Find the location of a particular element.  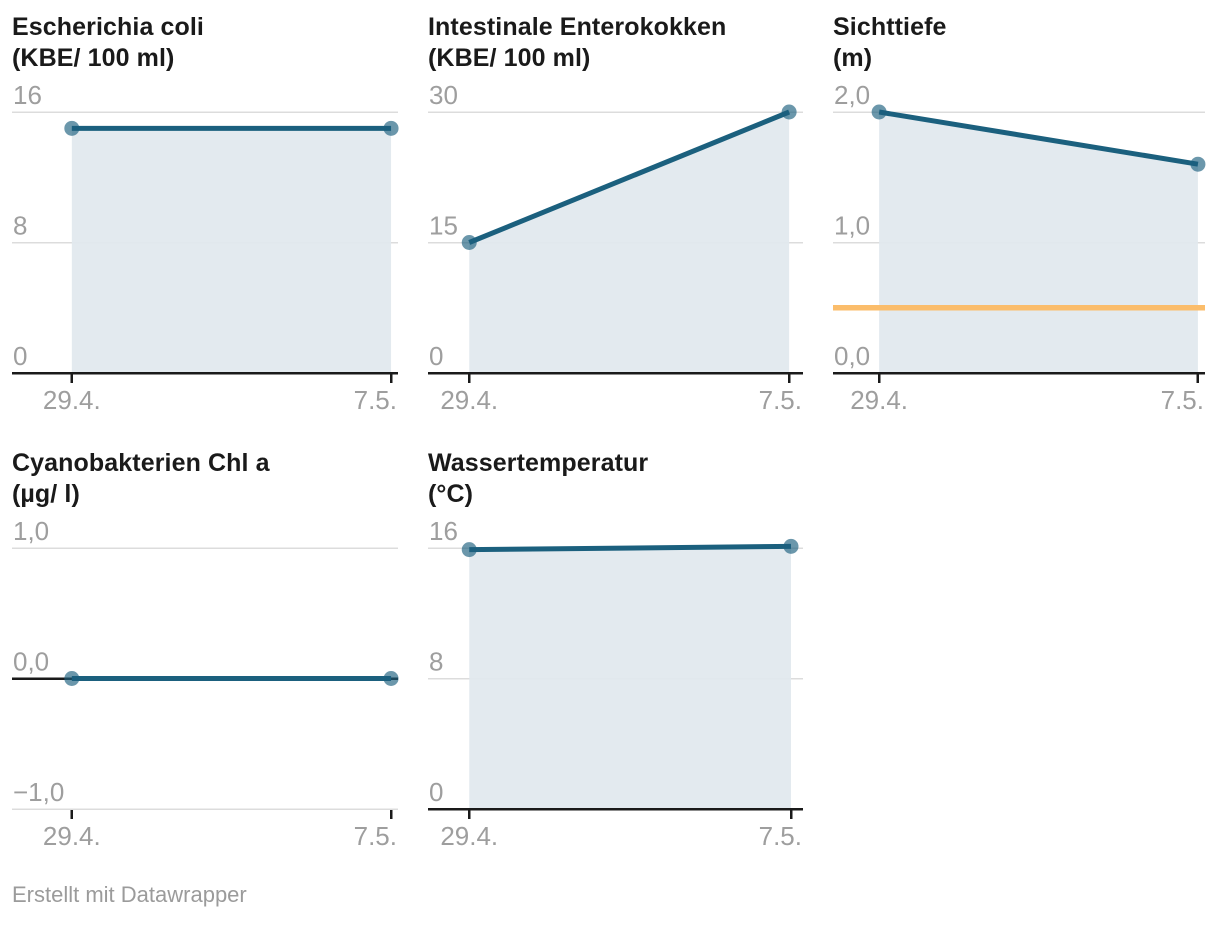

chart-plot-intestinale-enterokokken: 0 15 30 29.4. 7.5. is located at coordinates (615, 247).